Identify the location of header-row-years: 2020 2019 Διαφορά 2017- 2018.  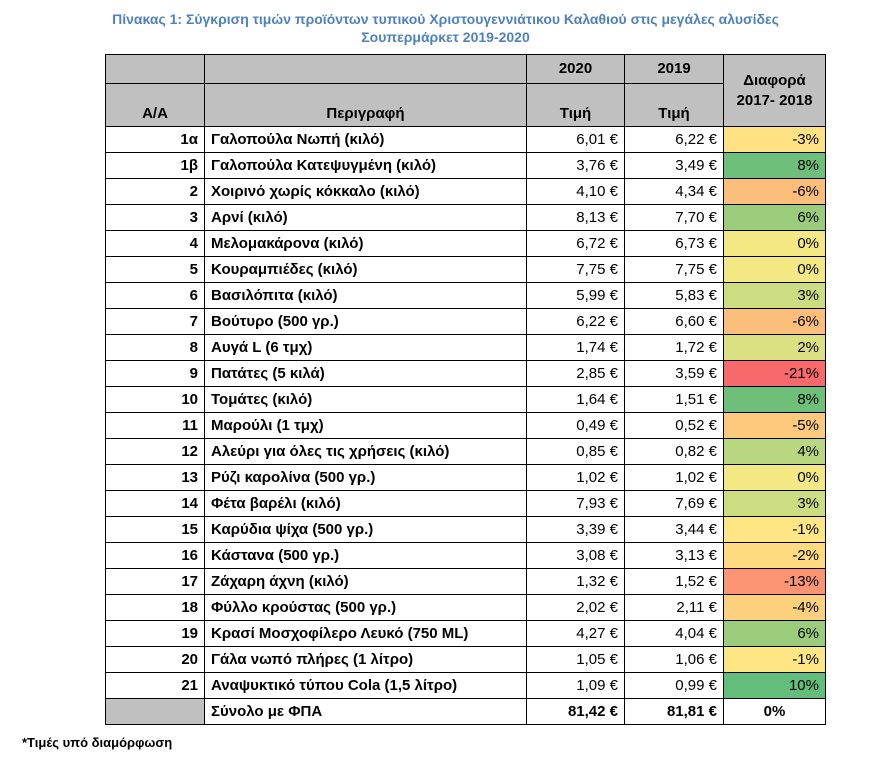
(465, 90).